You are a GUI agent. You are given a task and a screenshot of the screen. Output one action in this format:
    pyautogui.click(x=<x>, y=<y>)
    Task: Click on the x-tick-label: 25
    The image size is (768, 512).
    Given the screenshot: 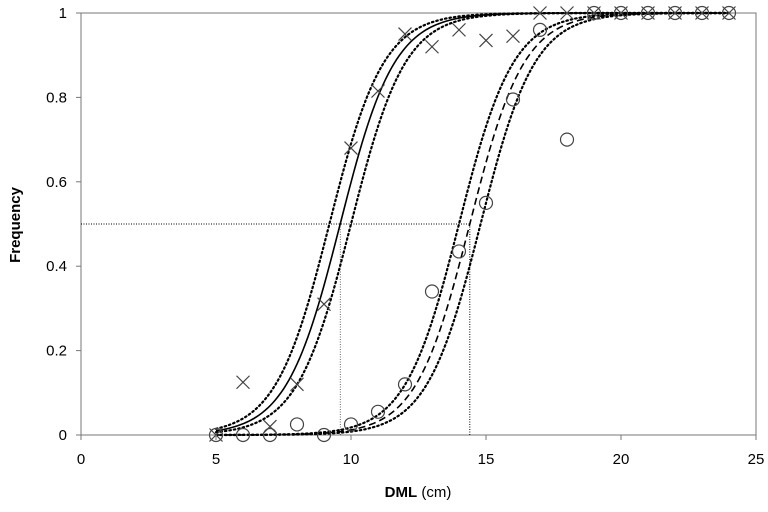 What is the action you would take?
    pyautogui.click(x=756, y=459)
    